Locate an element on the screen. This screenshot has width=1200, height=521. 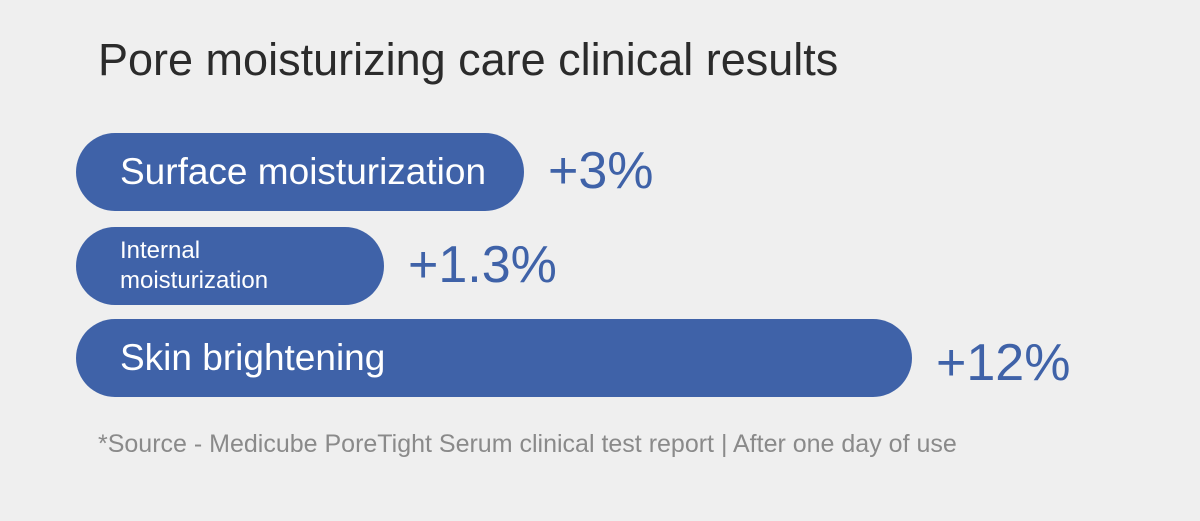
bar-value-label: +1.3% is located at coordinates (482, 265).